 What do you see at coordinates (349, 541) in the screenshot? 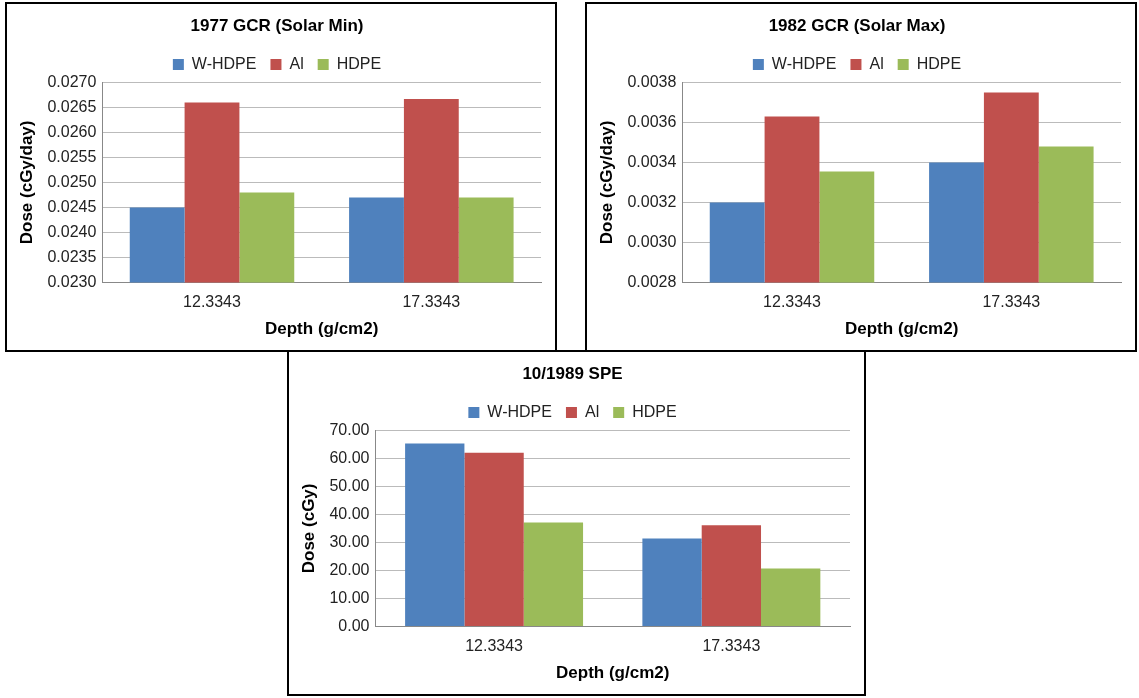
I see `y-tick-label: 30.00` at bounding box center [349, 541].